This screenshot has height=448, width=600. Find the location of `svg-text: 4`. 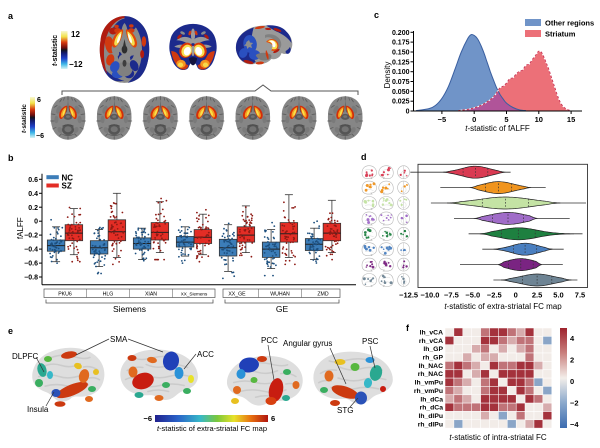

svg-text: 4 is located at coordinates (572, 338).